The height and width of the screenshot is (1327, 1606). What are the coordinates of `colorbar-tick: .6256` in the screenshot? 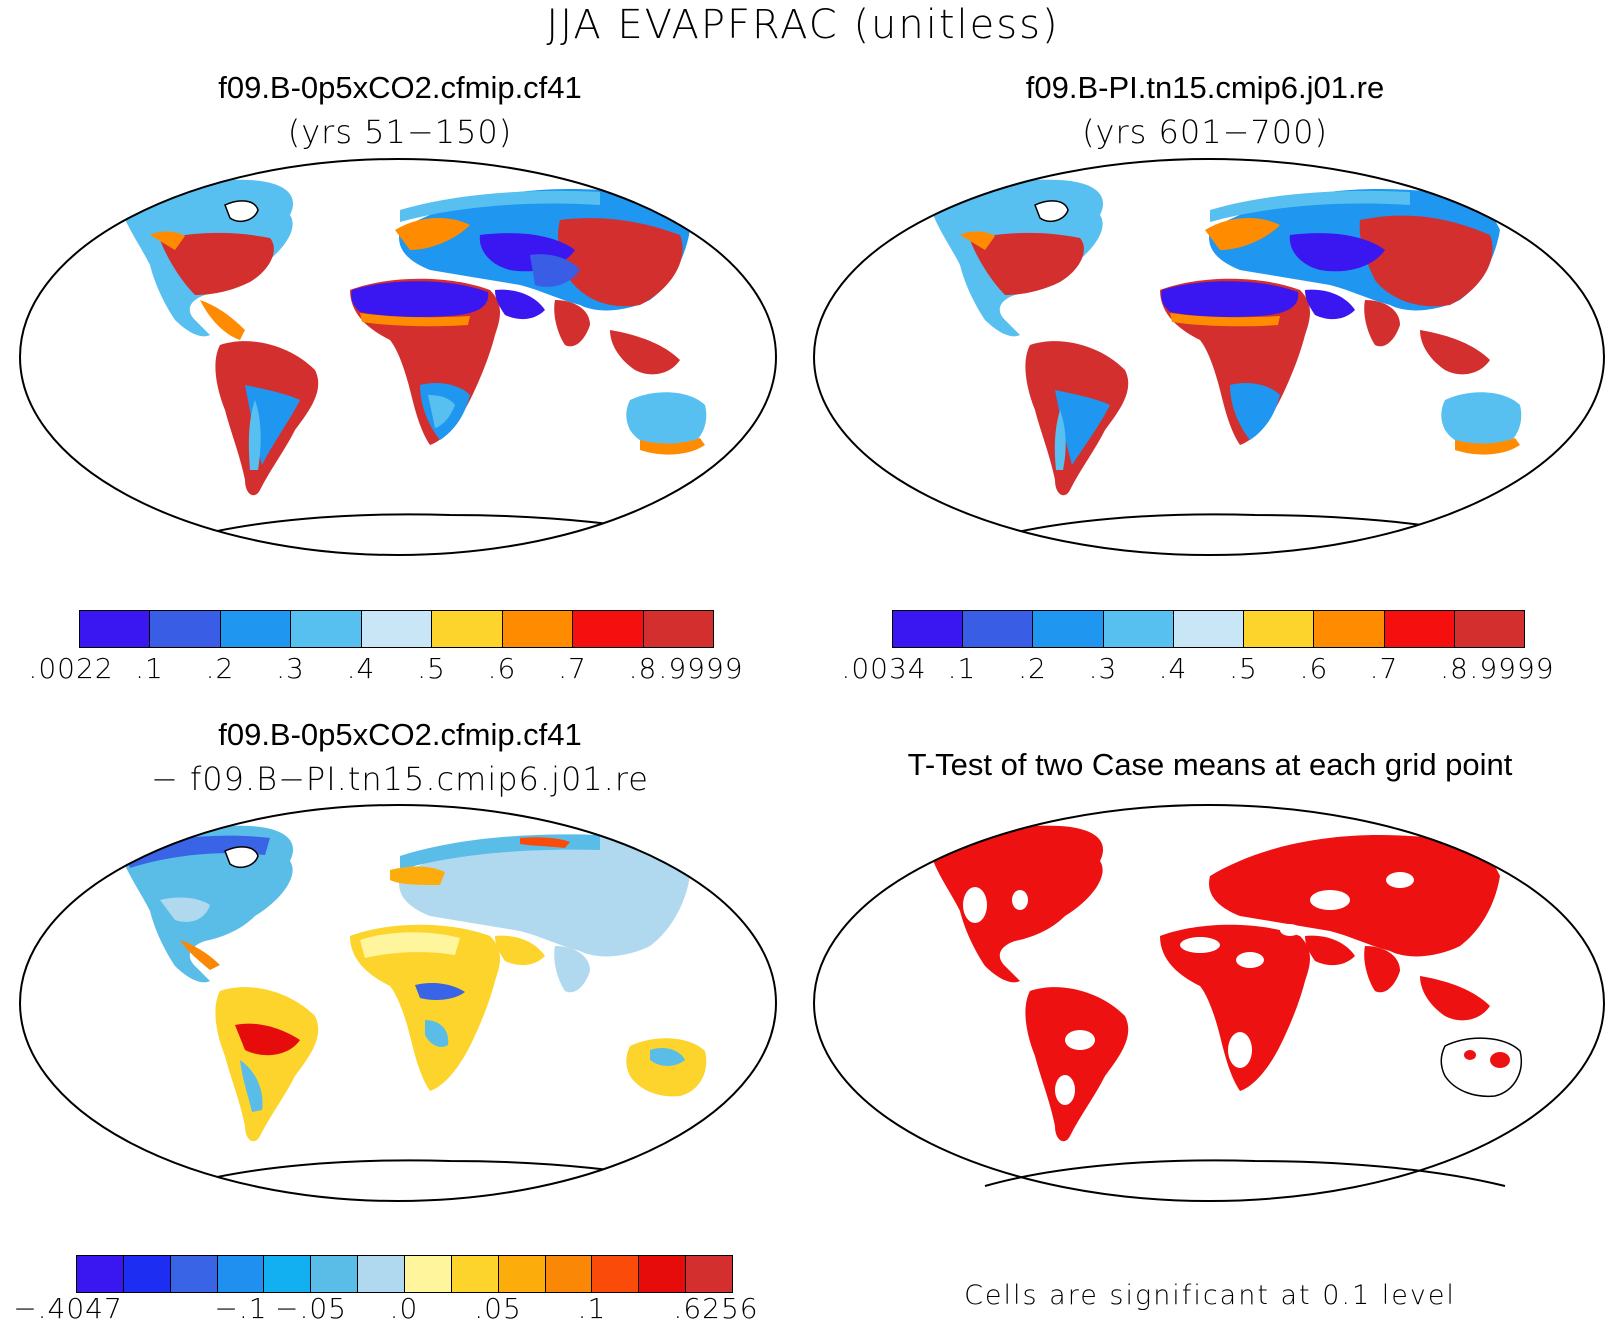 It's located at (716, 1308).